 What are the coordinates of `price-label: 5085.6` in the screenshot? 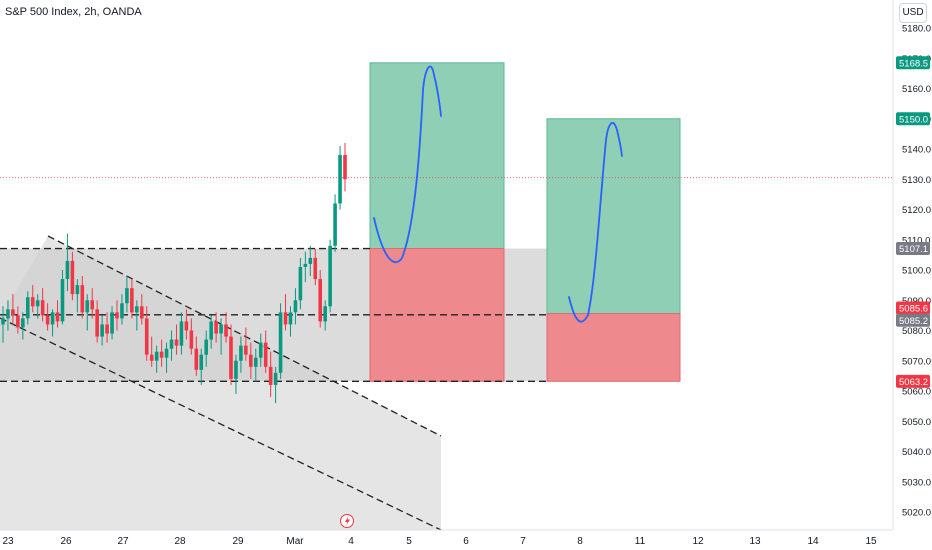 It's located at (913, 309).